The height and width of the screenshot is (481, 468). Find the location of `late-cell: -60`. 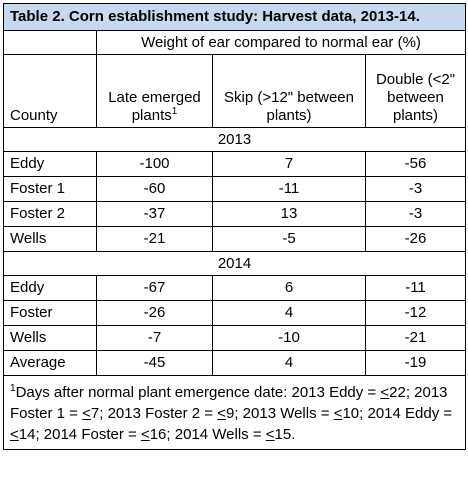

late-cell: -60 is located at coordinates (154, 189).